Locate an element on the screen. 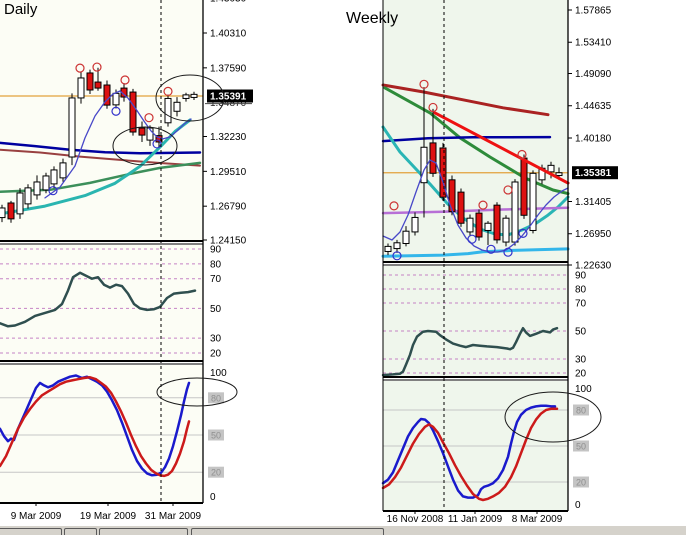 The width and height of the screenshot is (686, 535). price-axis-label: 1.32230 is located at coordinates (228, 137).